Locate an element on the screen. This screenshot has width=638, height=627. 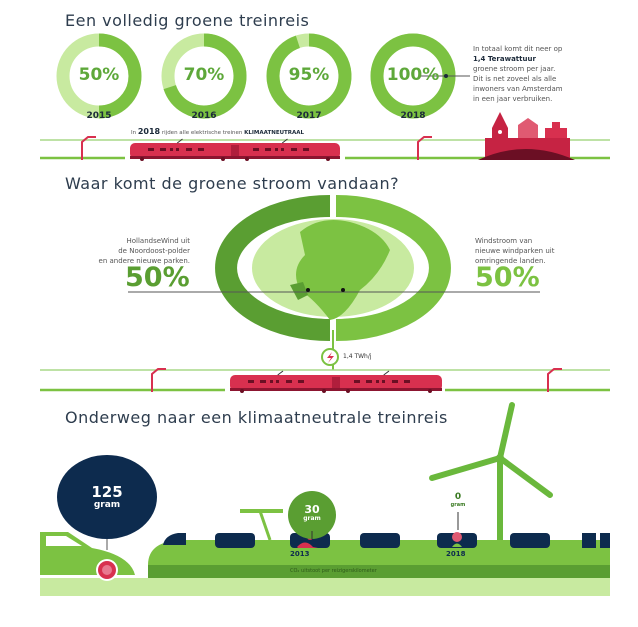
train-red is located at coordinates (235, 149).